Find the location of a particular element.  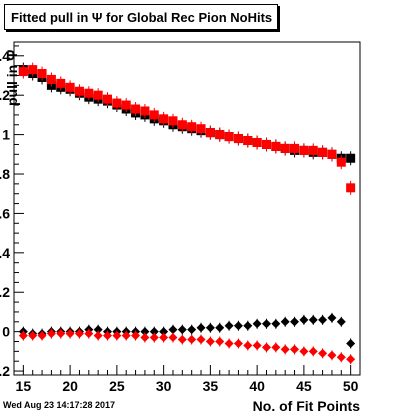

y-tick-label: -0.2 is located at coordinates (5, 371).